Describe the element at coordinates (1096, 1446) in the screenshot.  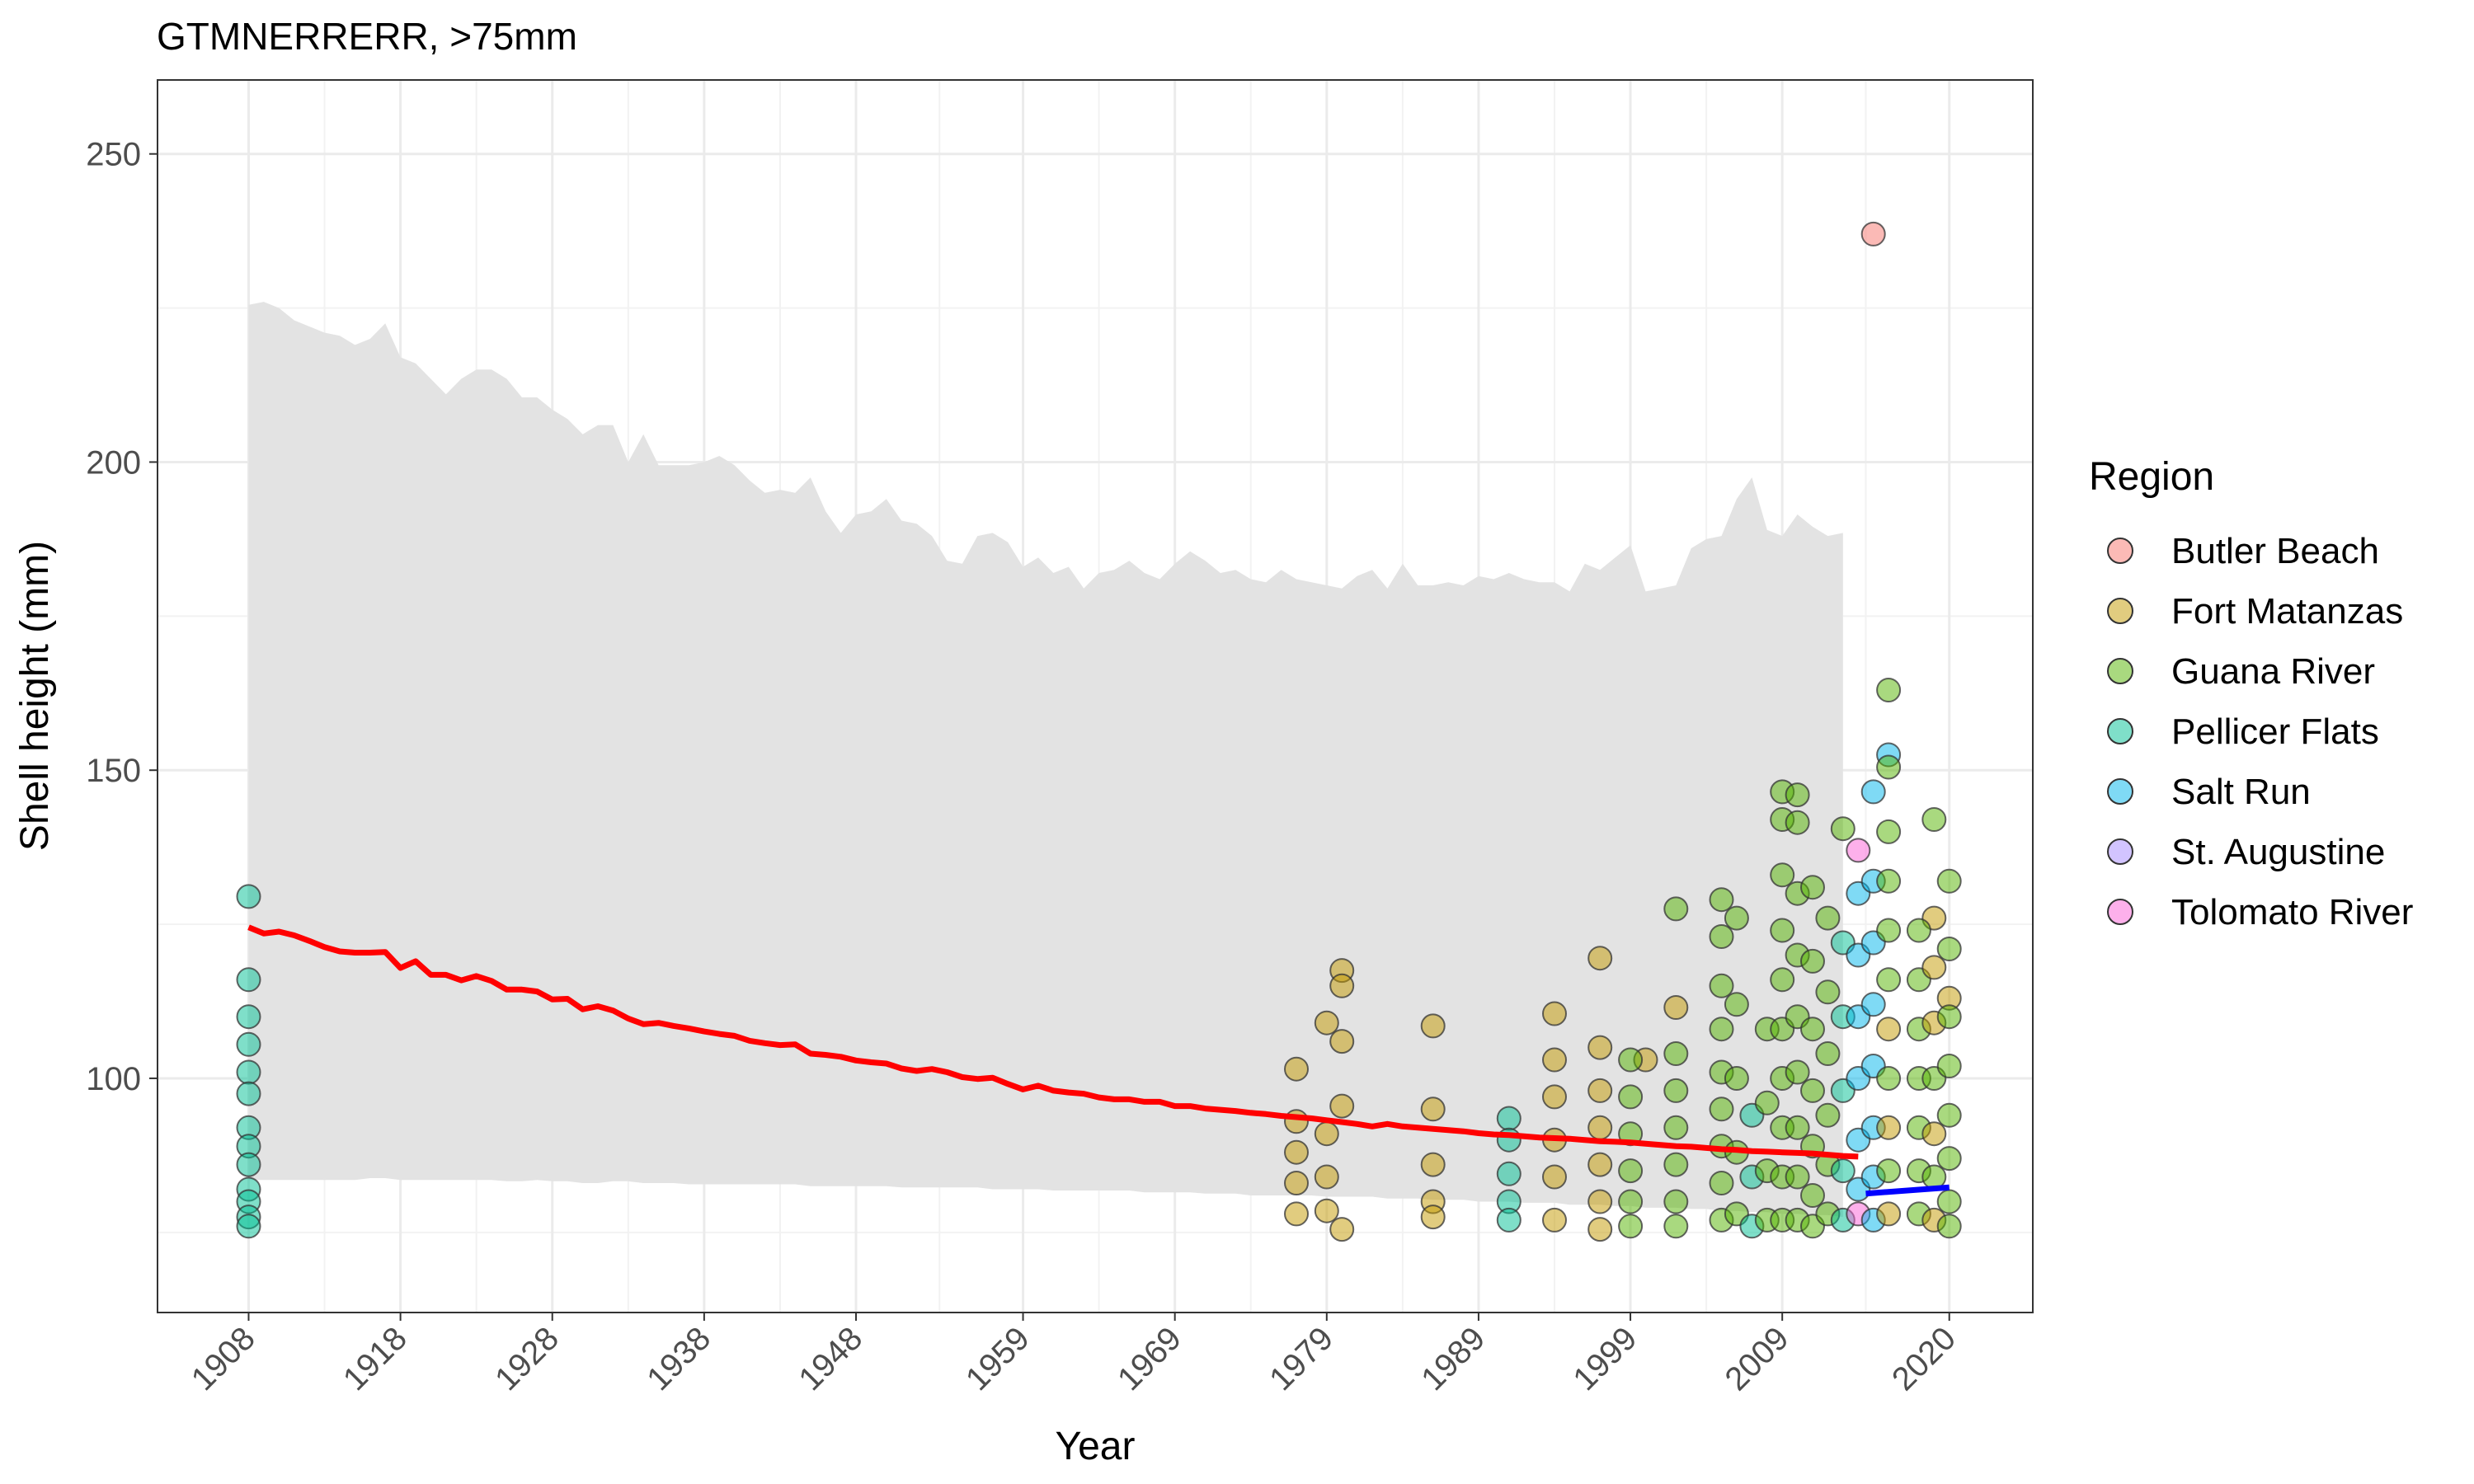
I see `x-axis-title: Year` at that location.